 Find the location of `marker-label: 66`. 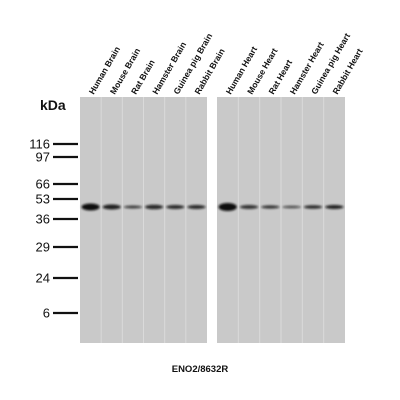

marker-label: 66 is located at coordinates (43, 184).